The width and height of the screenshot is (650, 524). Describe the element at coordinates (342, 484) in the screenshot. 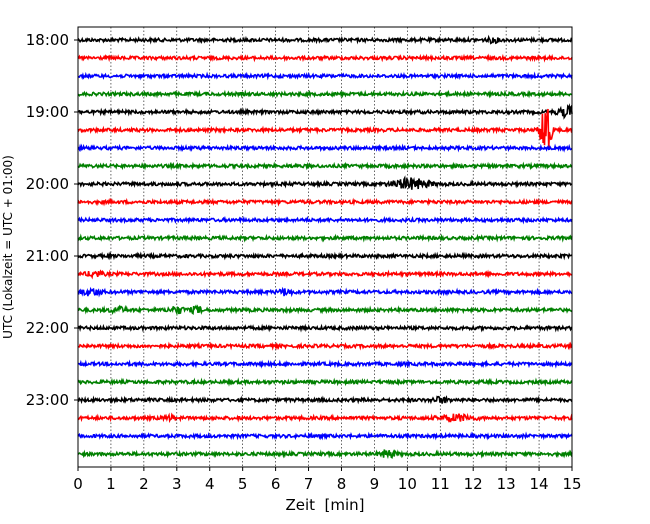

I see `x-tick-label: 8` at that location.